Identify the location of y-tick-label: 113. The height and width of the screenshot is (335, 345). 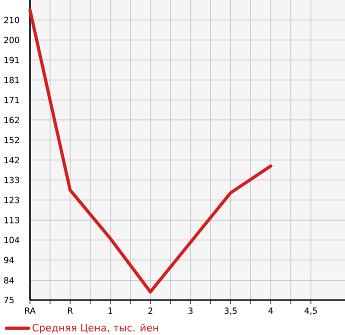
(12, 220).